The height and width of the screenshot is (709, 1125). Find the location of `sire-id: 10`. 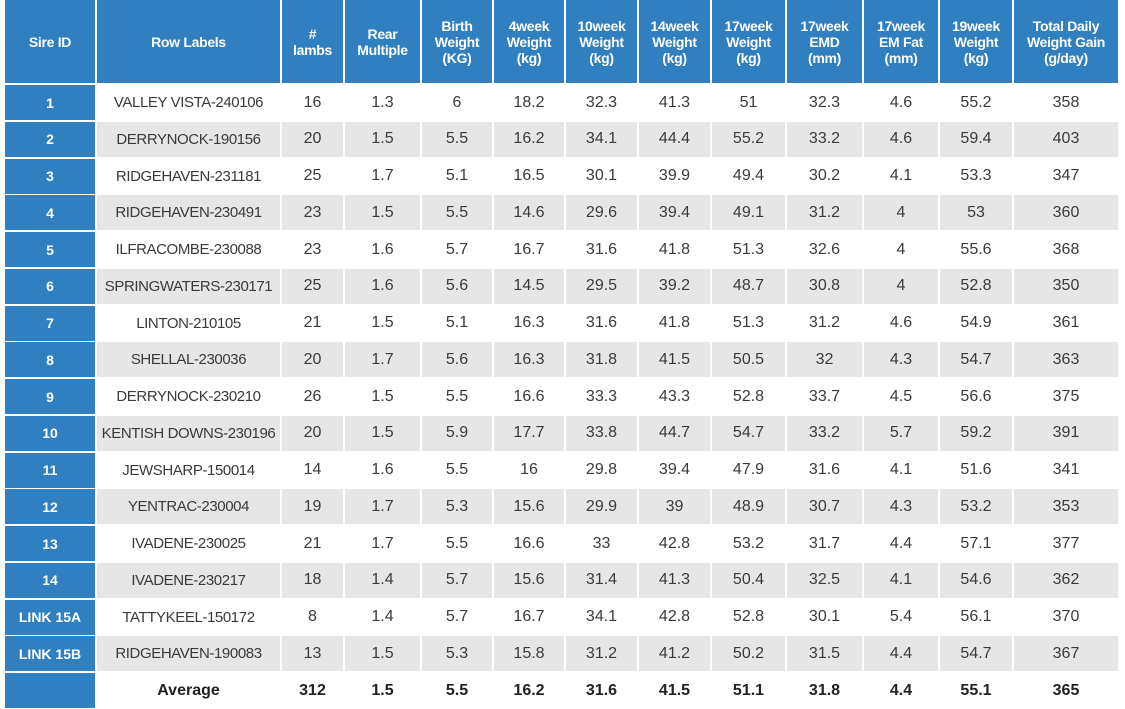

sire-id: 10 is located at coordinates (50, 433).